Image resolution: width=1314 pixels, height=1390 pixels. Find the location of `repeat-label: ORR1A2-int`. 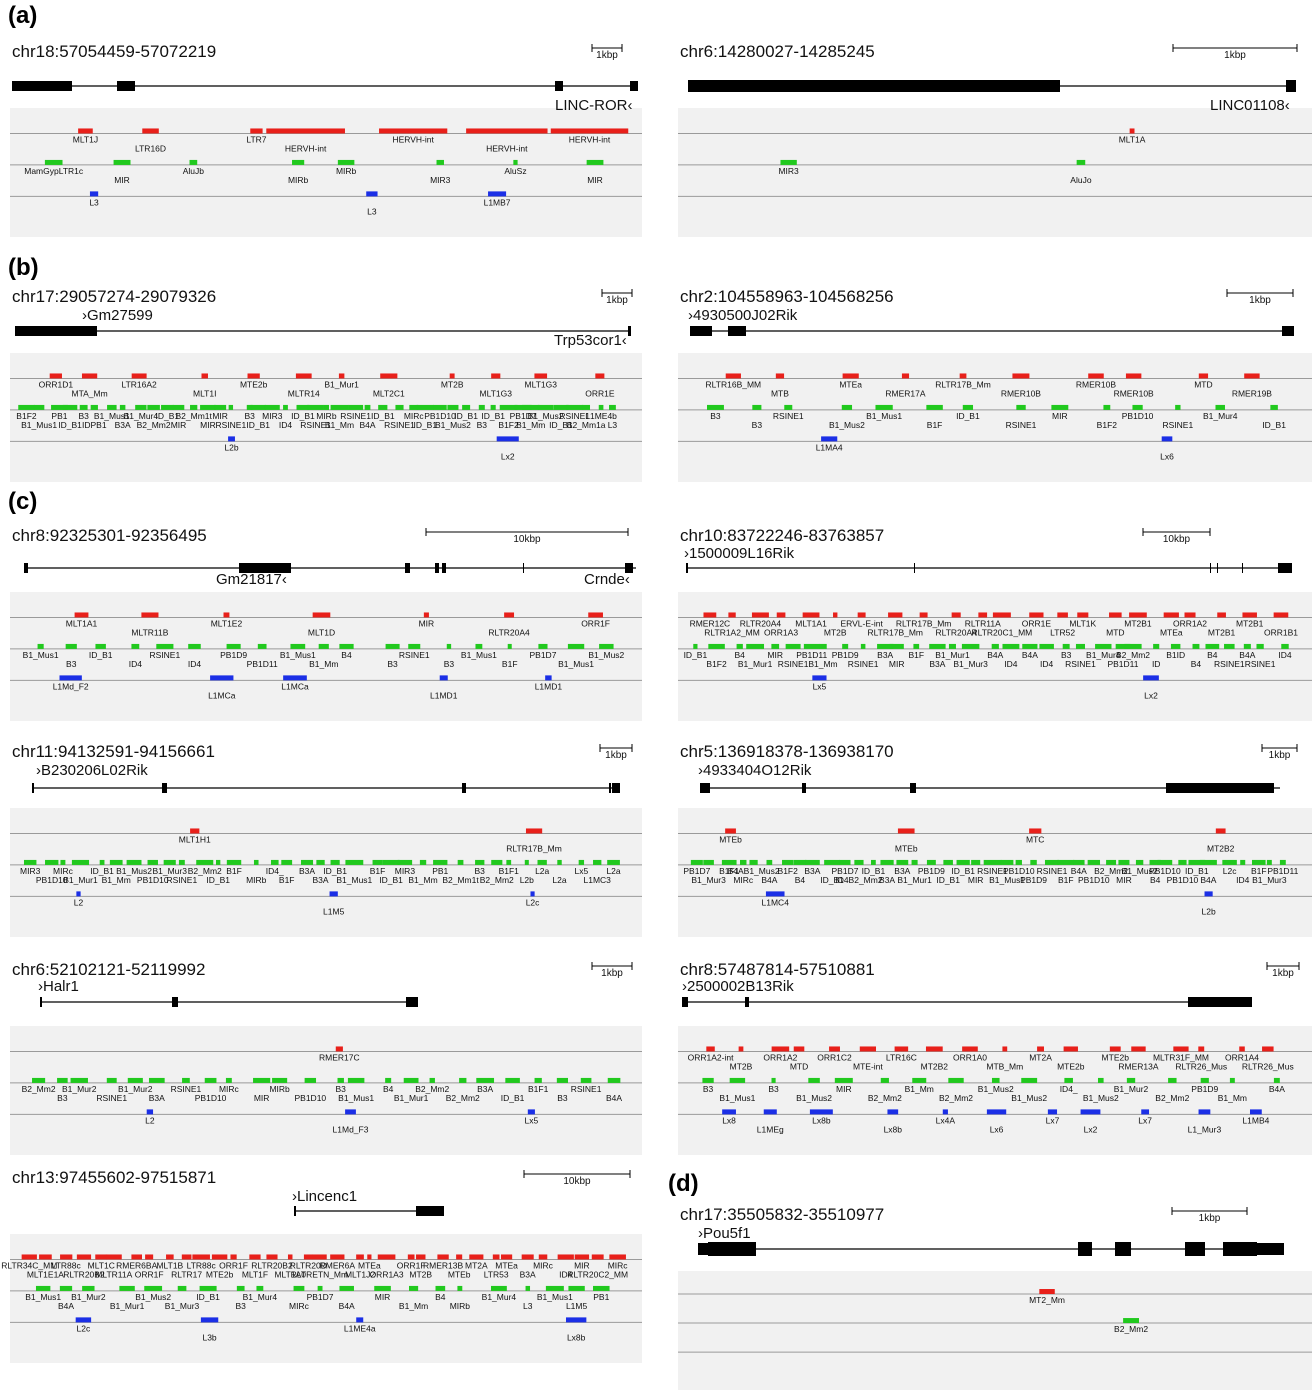

repeat-label: ORR1A2-int is located at coordinates (711, 1057).